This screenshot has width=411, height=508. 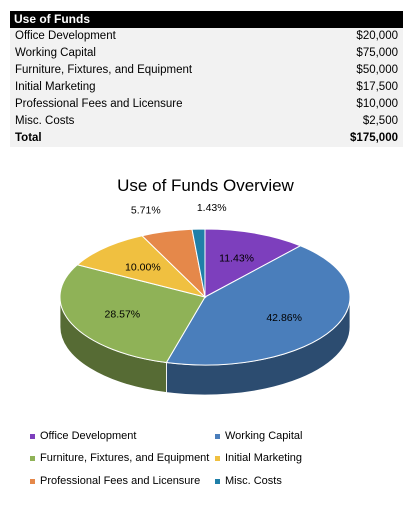 I want to click on legend-label: Initial Marketing, so click(x=264, y=458).